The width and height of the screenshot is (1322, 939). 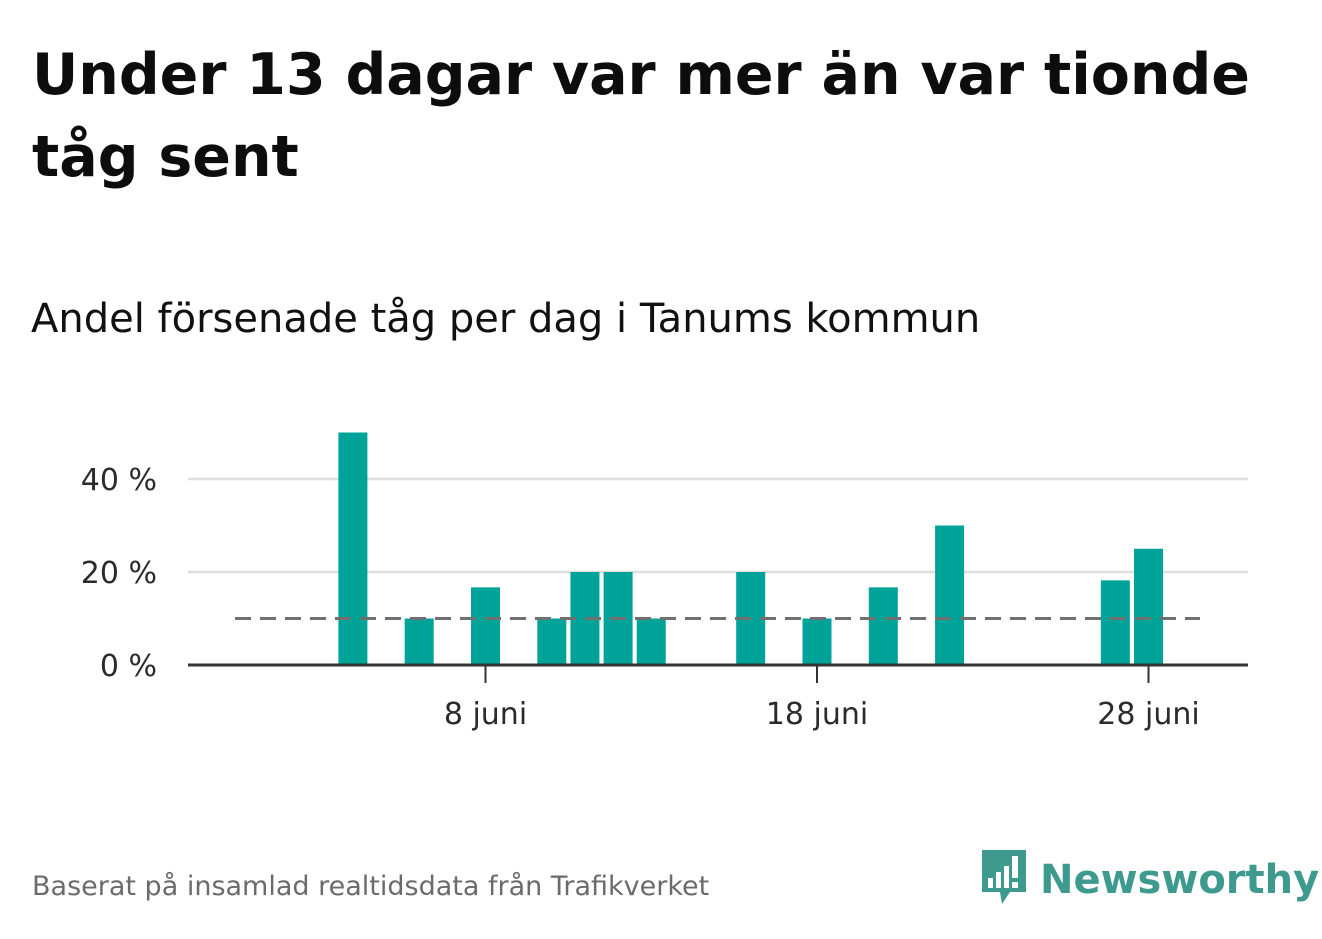 I want to click on x-tick-label: 8 juni, so click(x=485, y=714).